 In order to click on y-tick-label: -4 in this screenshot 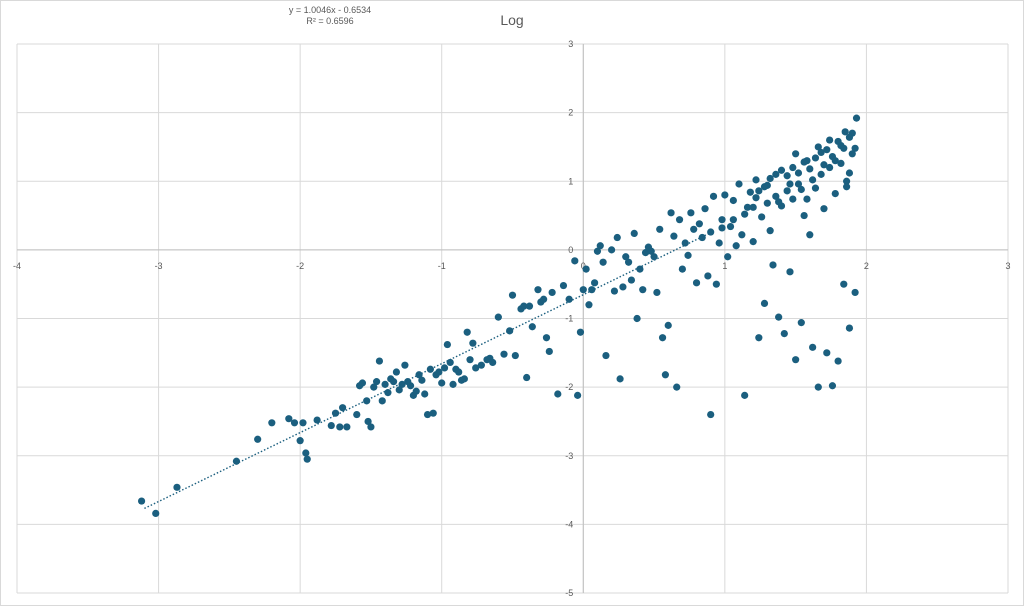, I will do `click(569, 524)`.